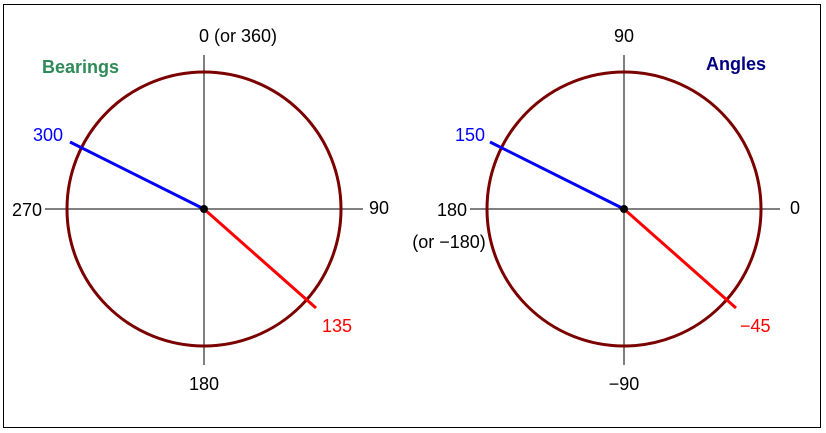 The height and width of the screenshot is (433, 826). What do you see at coordinates (80, 67) in the screenshot?
I see `bearings-title: Bearings` at bounding box center [80, 67].